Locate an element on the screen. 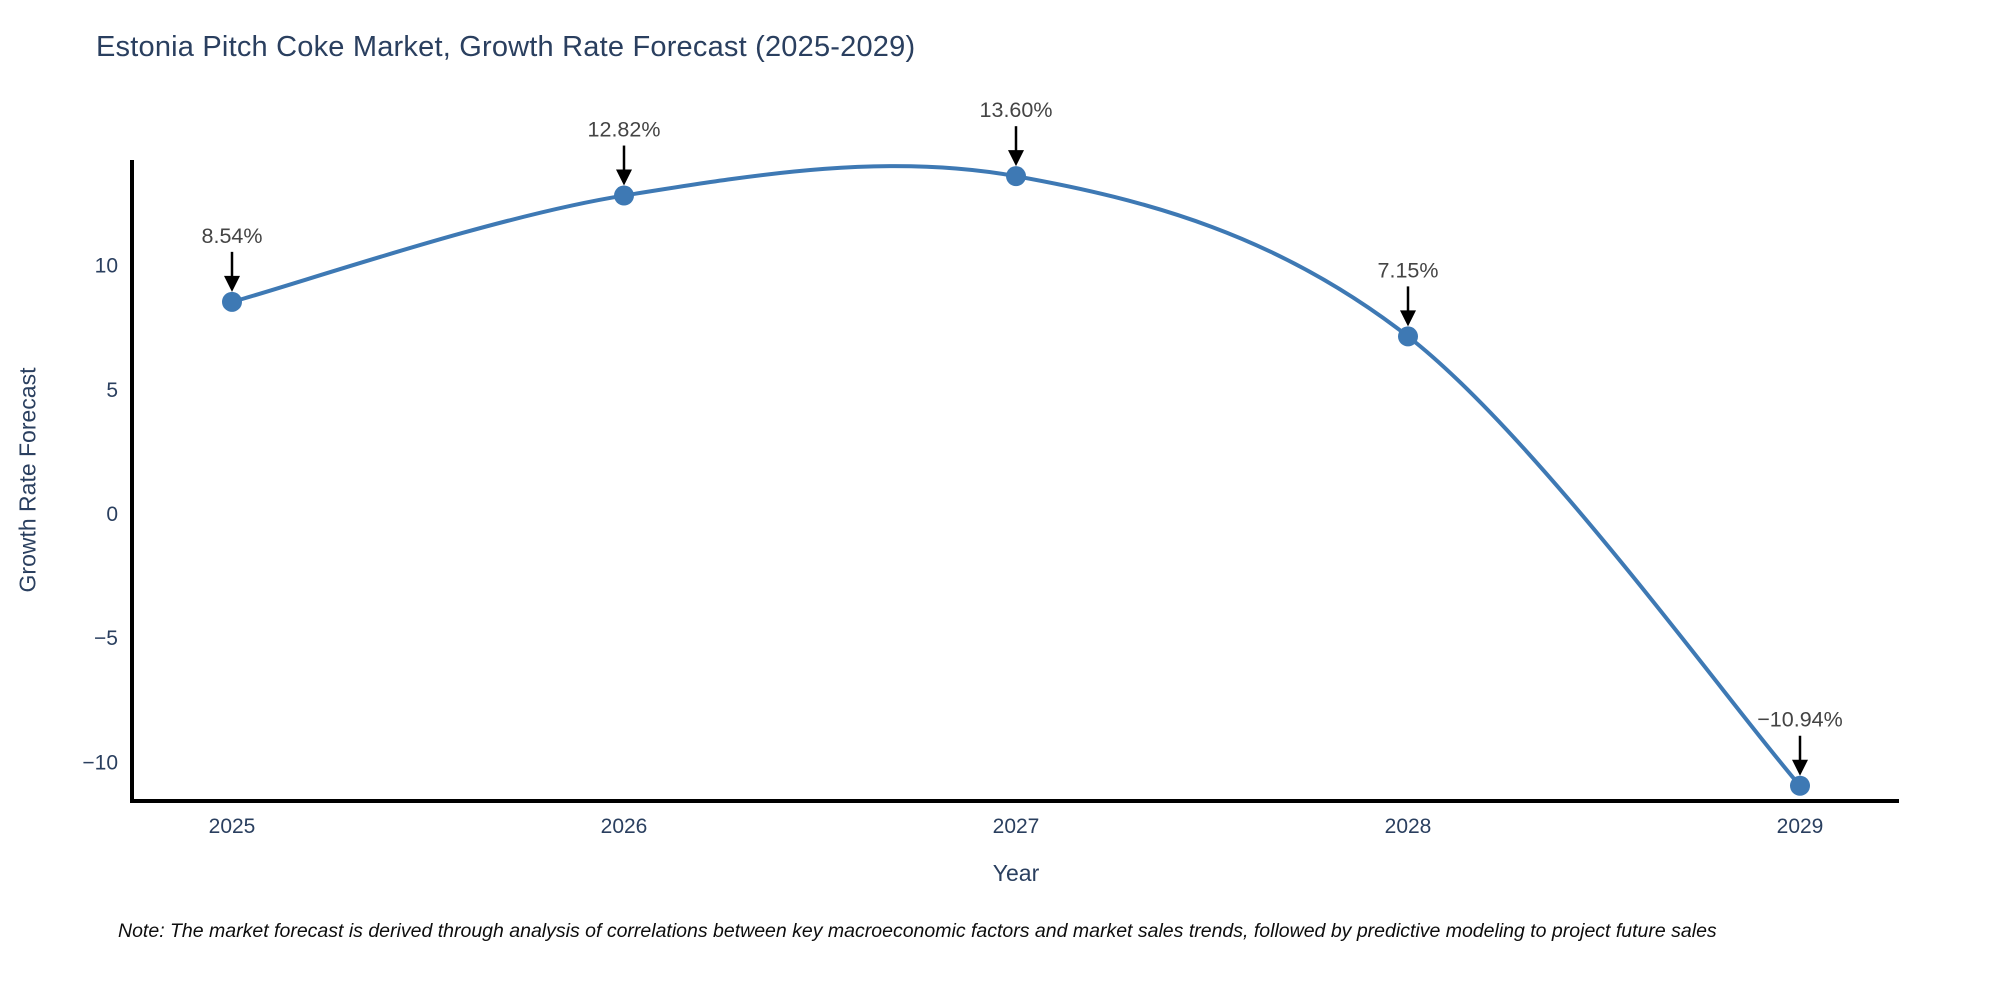  y-axis-tick-label: 10 is located at coordinates (106, 266).